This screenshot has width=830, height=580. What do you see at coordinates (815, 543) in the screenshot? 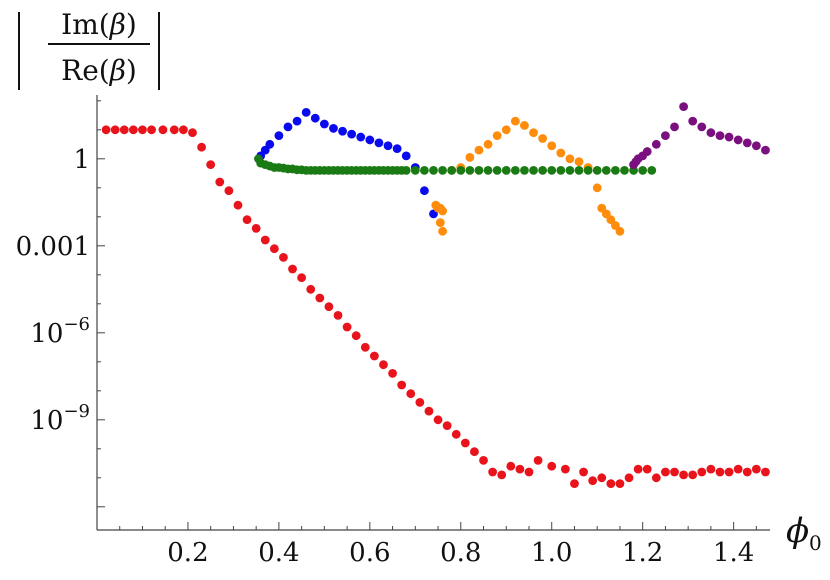
I see `svg-text: 0` at bounding box center [815, 543].